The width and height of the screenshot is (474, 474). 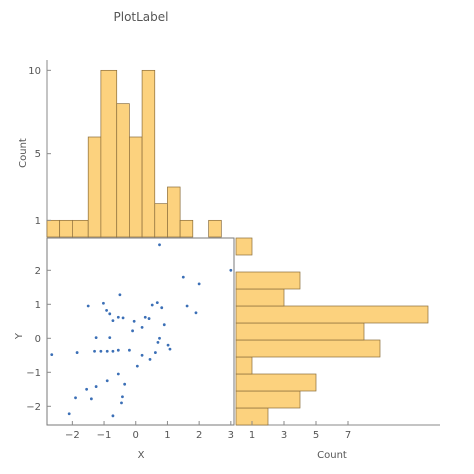 What do you see at coordinates (19, 336) in the screenshot?
I see `scatter-ylabel: Y` at bounding box center [19, 336].